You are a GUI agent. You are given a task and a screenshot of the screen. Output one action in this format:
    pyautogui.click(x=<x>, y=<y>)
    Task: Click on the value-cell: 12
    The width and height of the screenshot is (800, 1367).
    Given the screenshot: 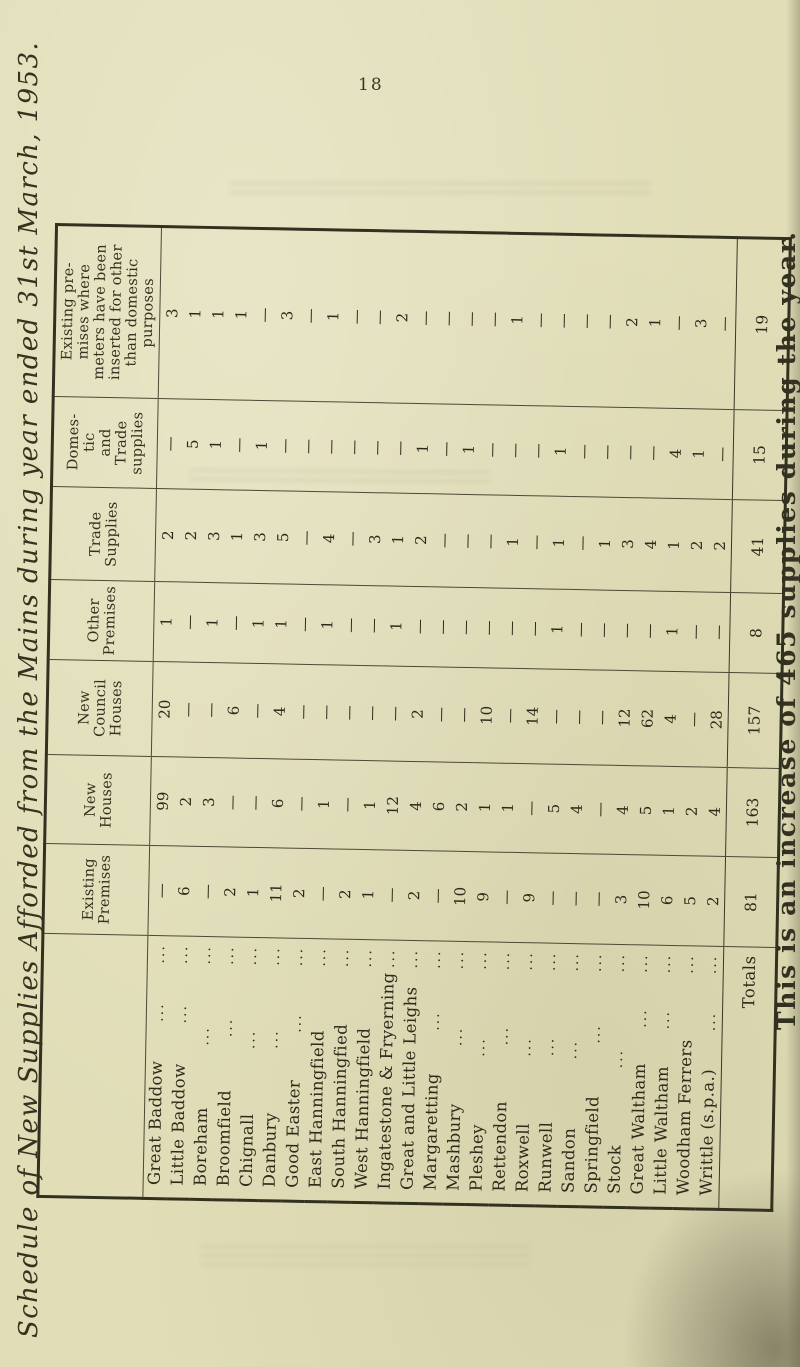 What is the action you would take?
    pyautogui.click(x=624, y=718)
    